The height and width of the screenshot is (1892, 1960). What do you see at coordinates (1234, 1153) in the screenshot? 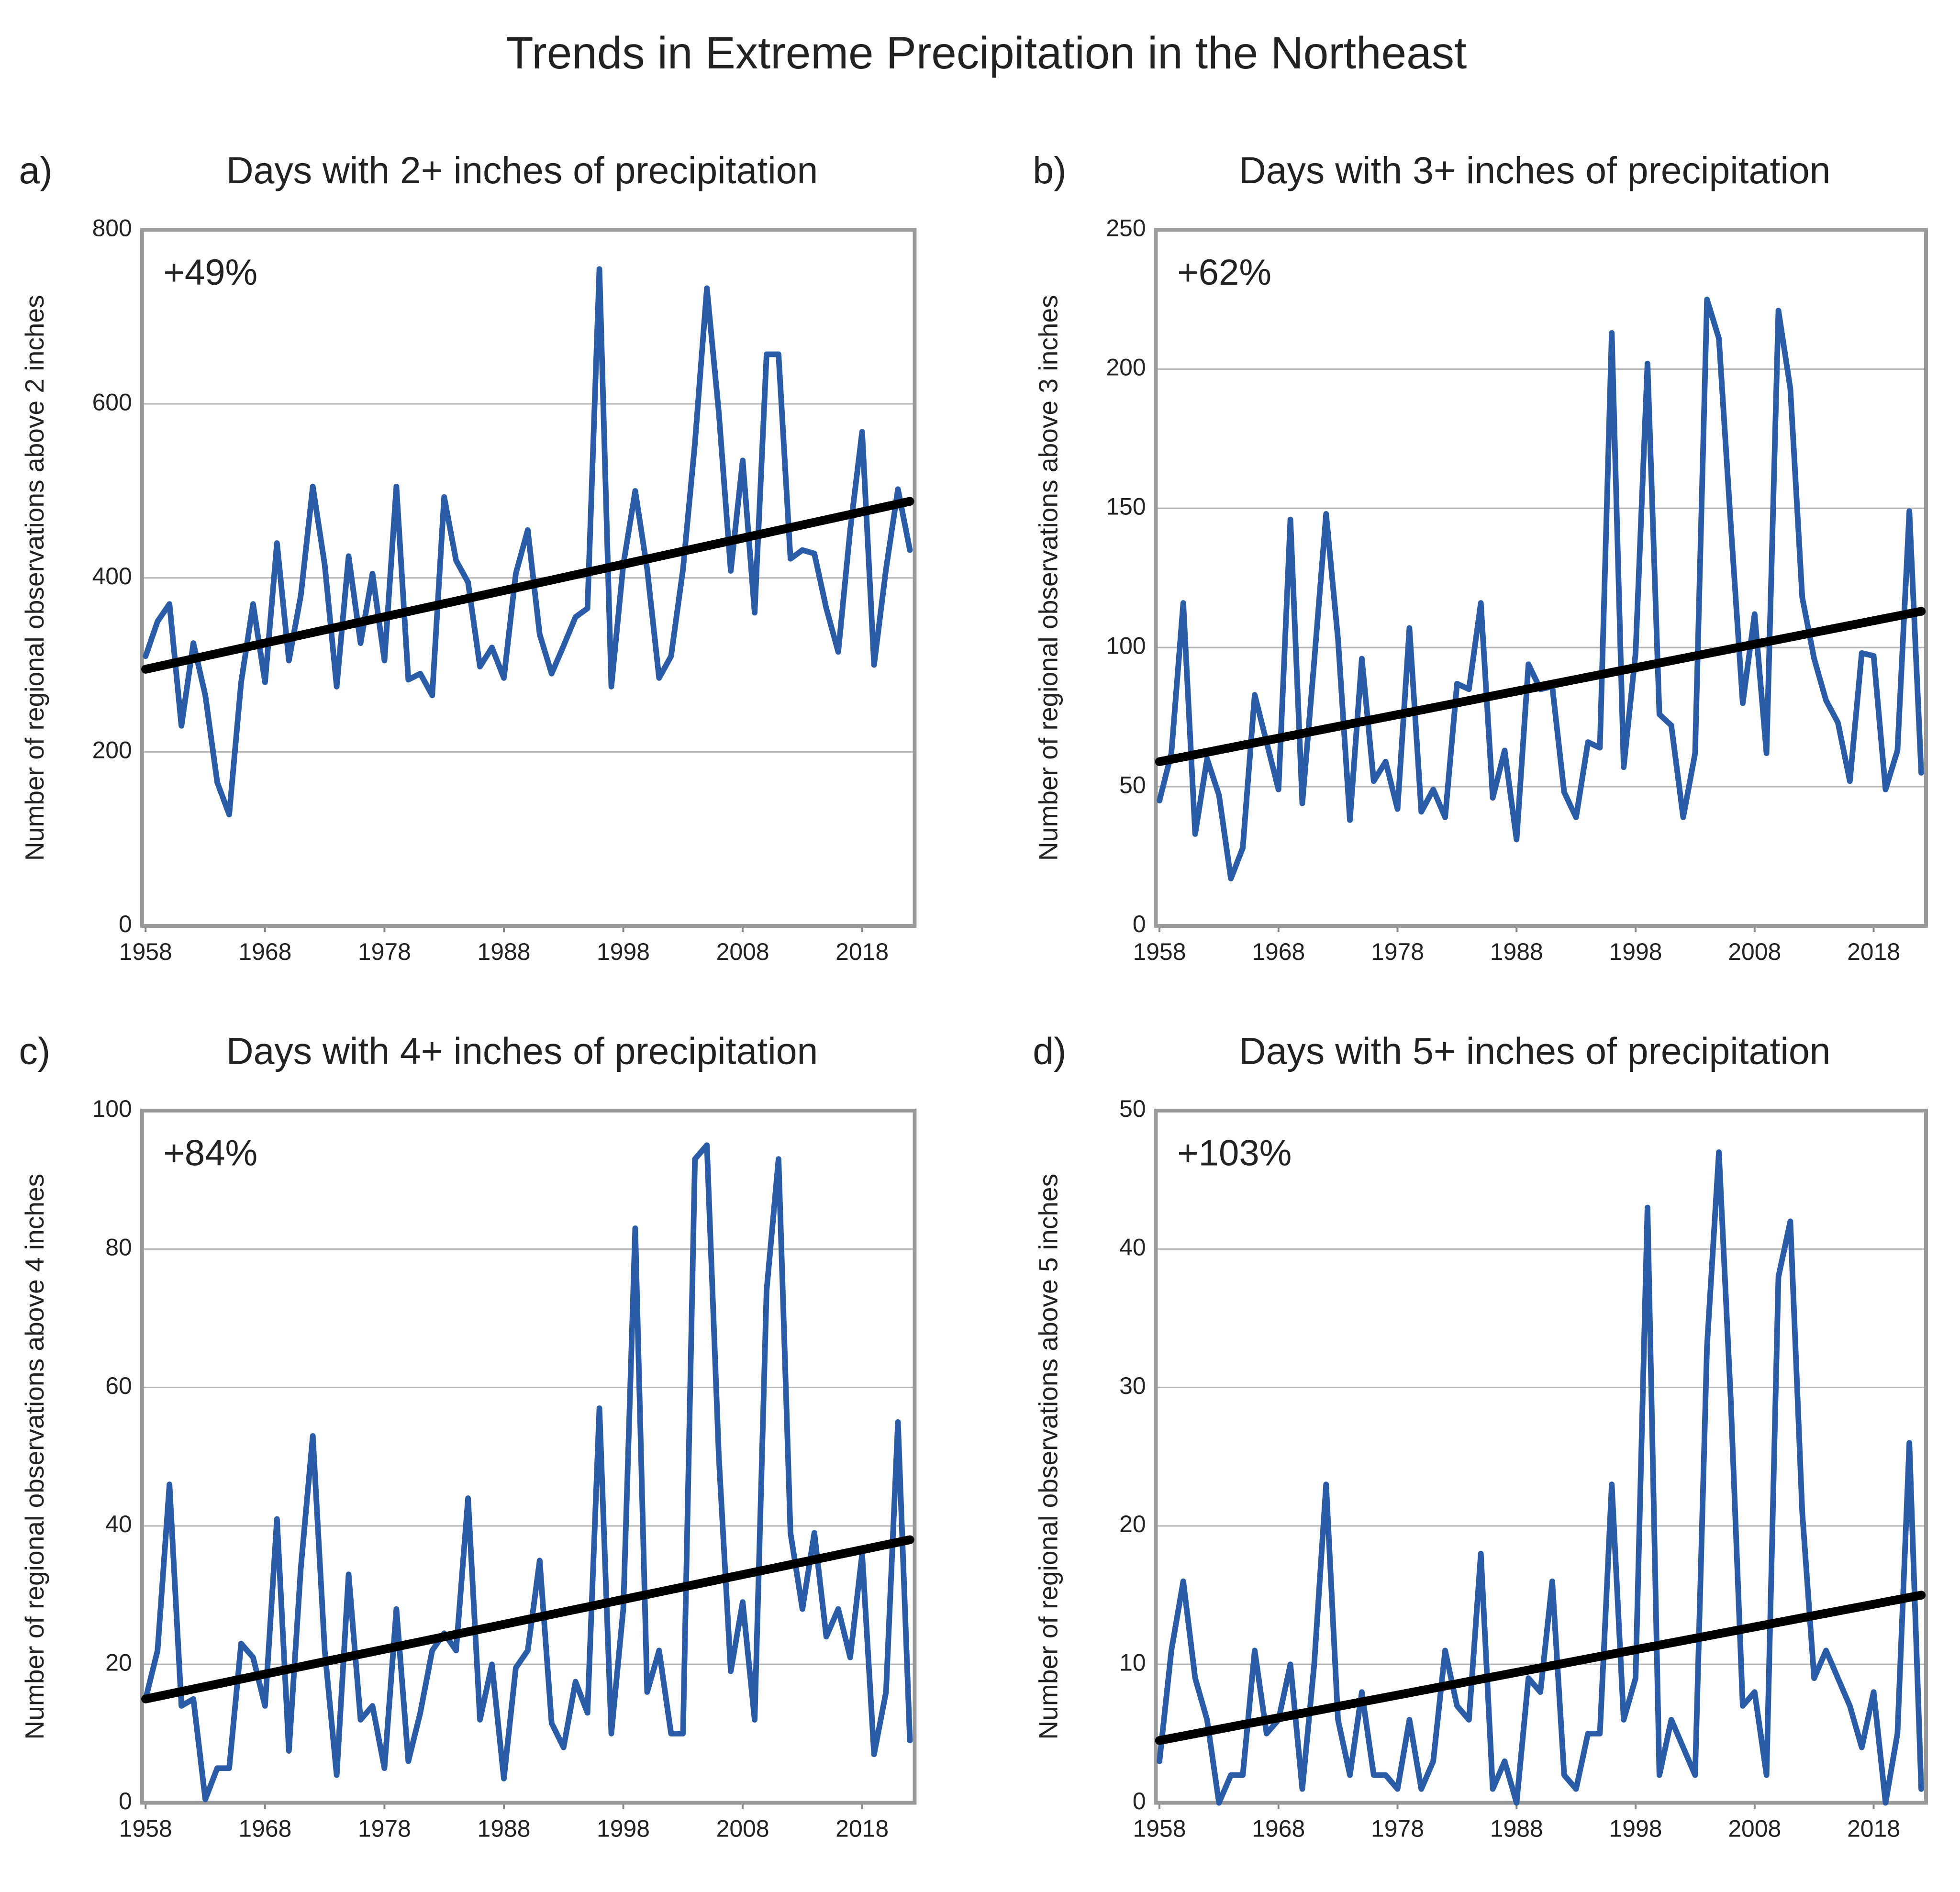
I see `annotation: +103%` at bounding box center [1234, 1153].